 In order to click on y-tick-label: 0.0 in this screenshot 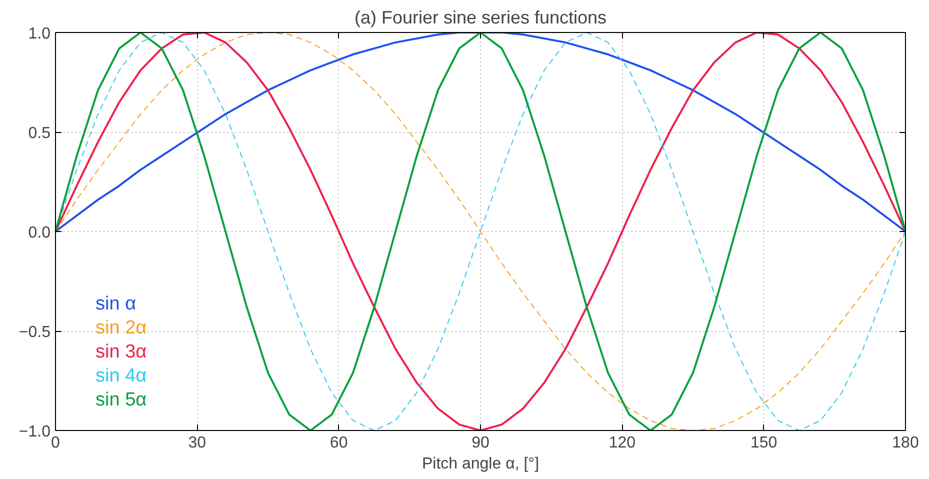, I will do `click(39, 233)`.